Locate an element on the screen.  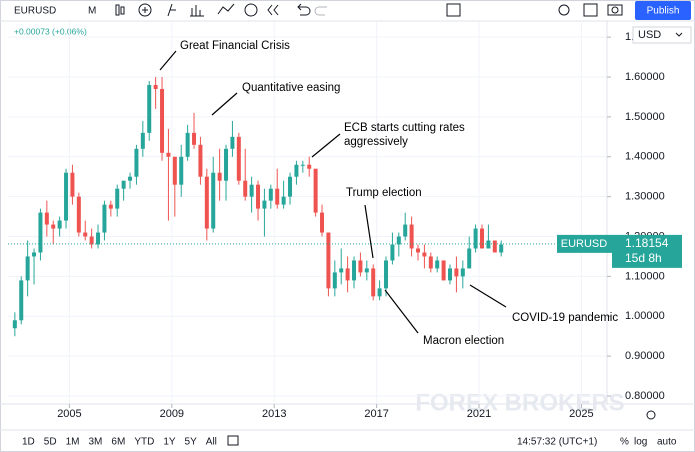
price-change: +0.00073 (+0.06%) is located at coordinates (50, 31).